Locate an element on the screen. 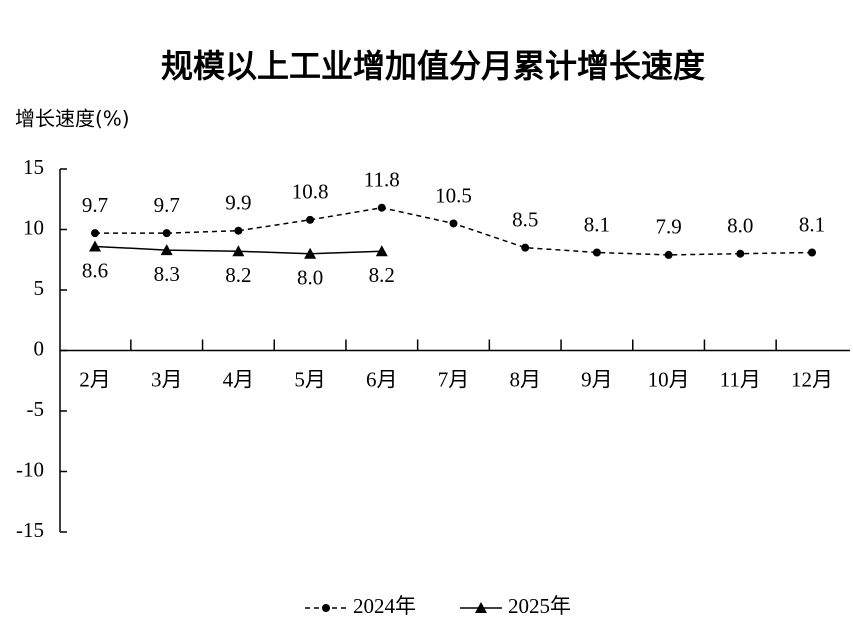 This screenshot has width=853, height=640. x-tick-label: 12月 is located at coordinates (812, 379).